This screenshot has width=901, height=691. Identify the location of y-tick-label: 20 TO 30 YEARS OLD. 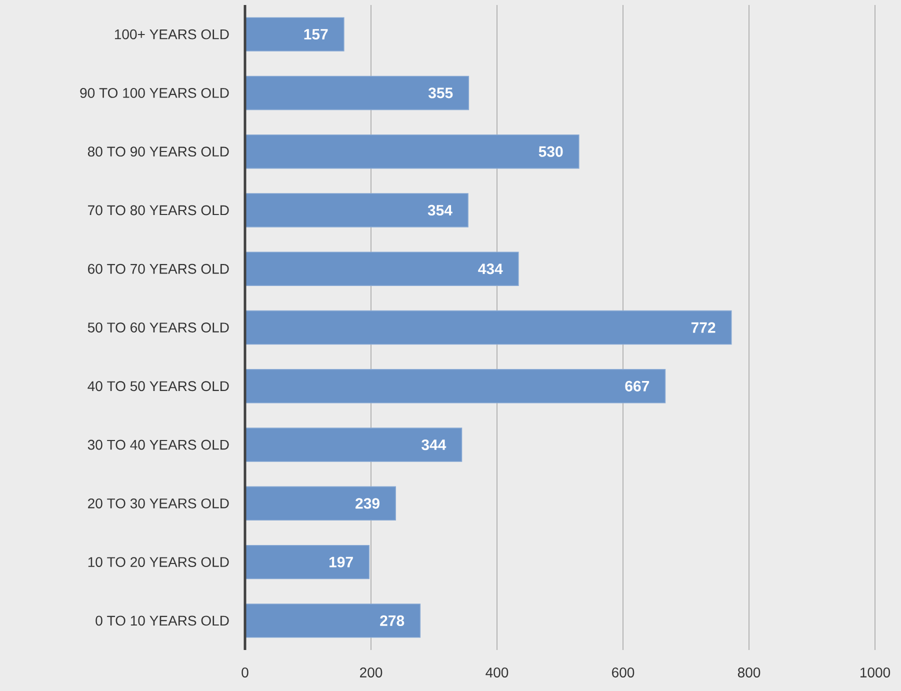
(158, 503).